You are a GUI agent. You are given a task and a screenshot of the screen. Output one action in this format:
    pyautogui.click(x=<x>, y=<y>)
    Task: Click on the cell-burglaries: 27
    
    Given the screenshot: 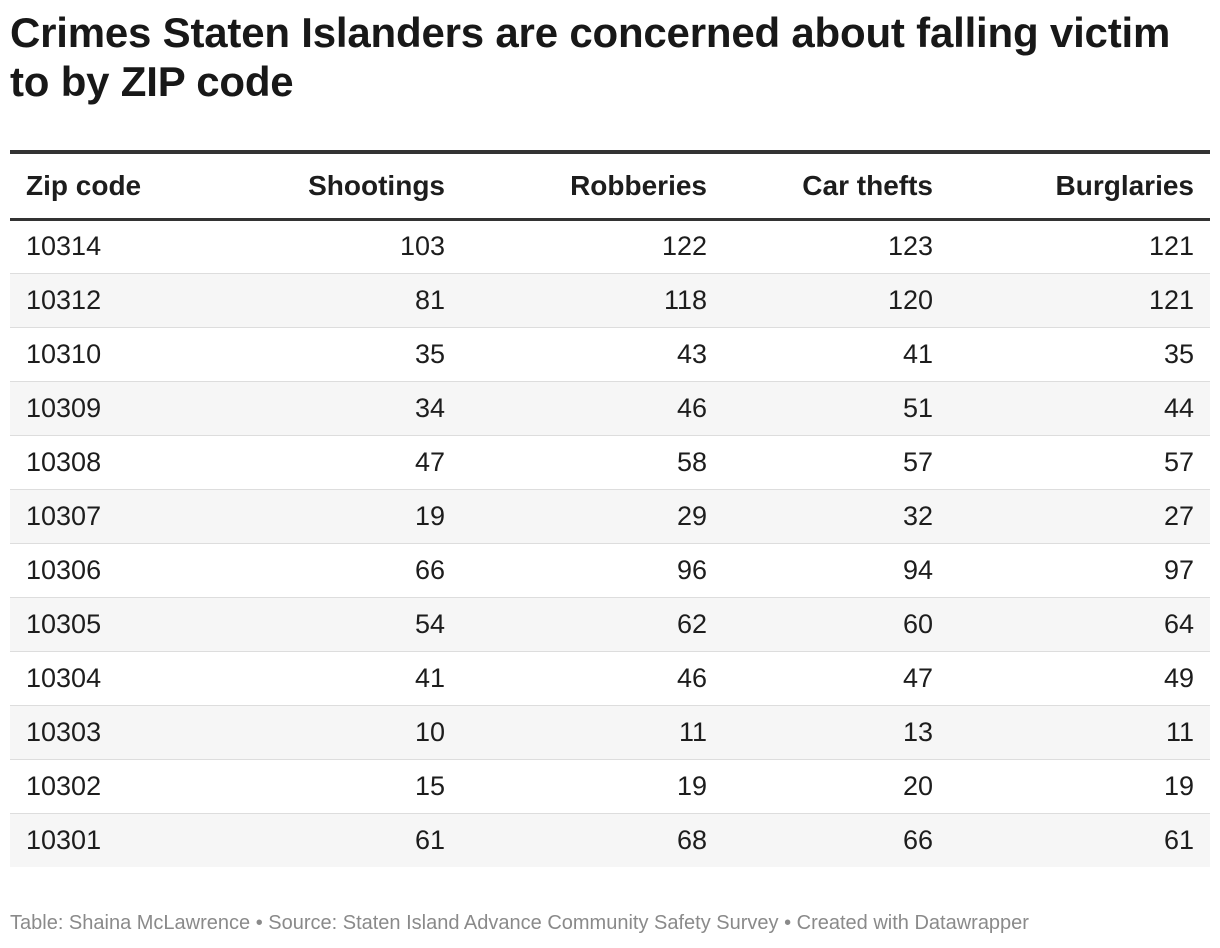 What is the action you would take?
    pyautogui.click(x=1079, y=516)
    